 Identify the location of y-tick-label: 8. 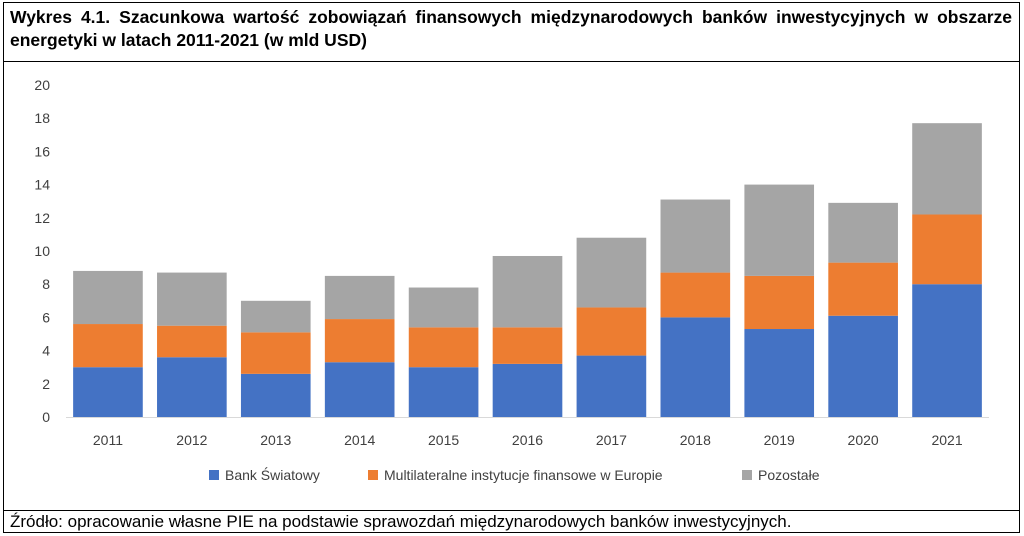
(46, 284).